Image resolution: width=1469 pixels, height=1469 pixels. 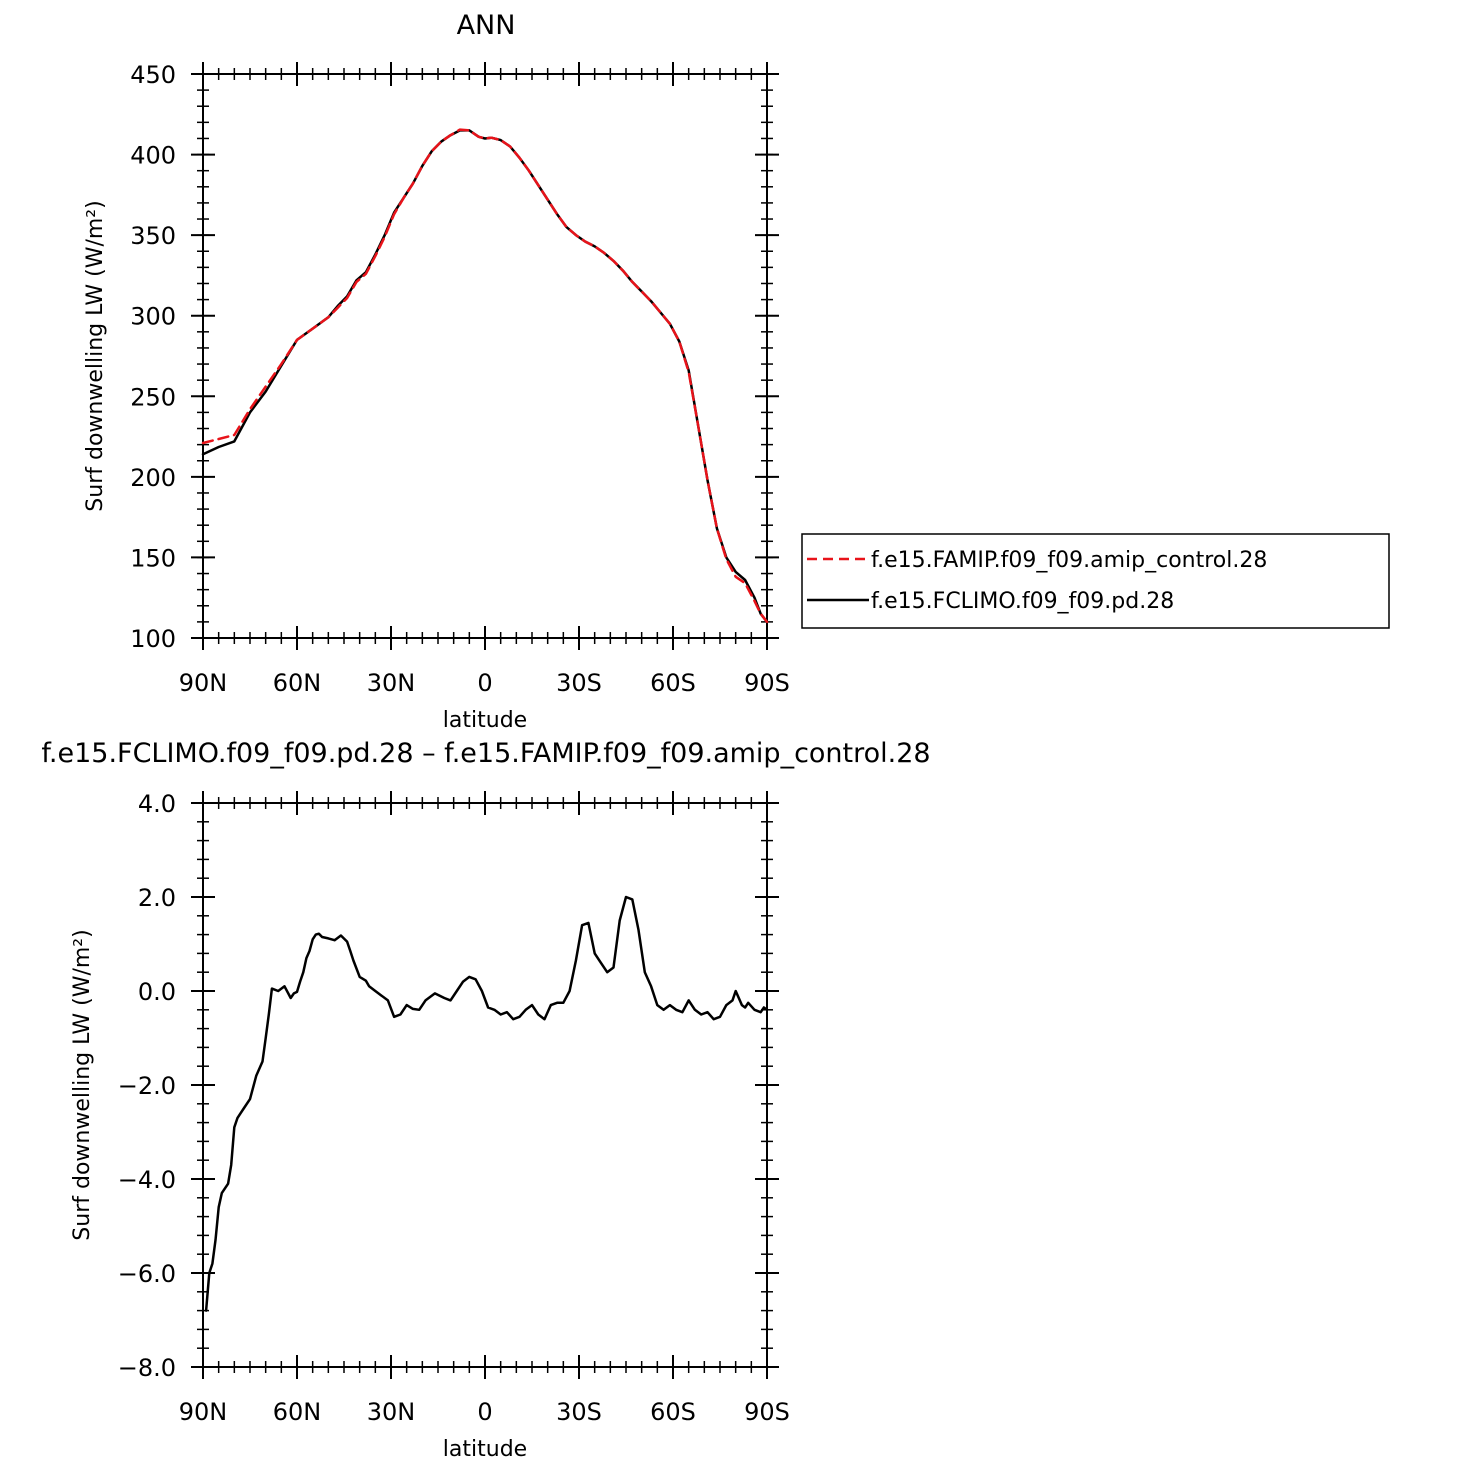 I want to click on legend-label-1: f.e15.FCLIMO.f09_f09.pd.28, so click(x=1022, y=601).